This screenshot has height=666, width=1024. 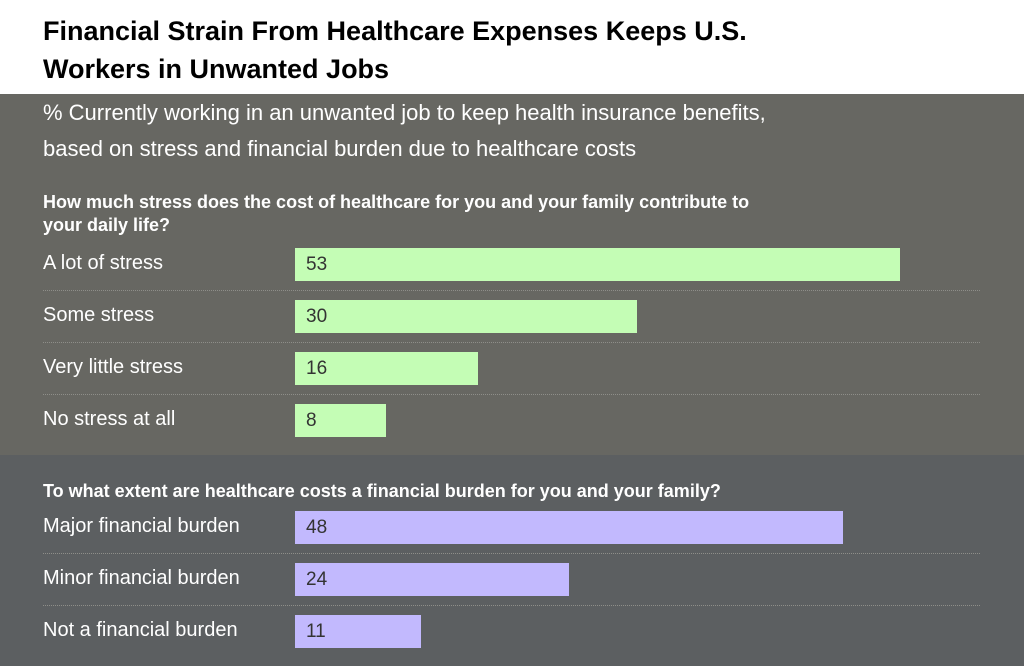 I want to click on stress-value-label: 16, so click(x=317, y=368).